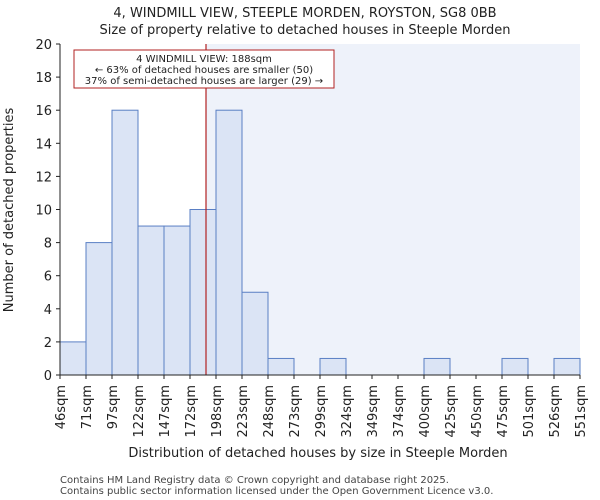 The width and height of the screenshot is (600, 500). Describe the element at coordinates (217, 411) in the screenshot. I see `x-tick-label: 198sqm` at that location.